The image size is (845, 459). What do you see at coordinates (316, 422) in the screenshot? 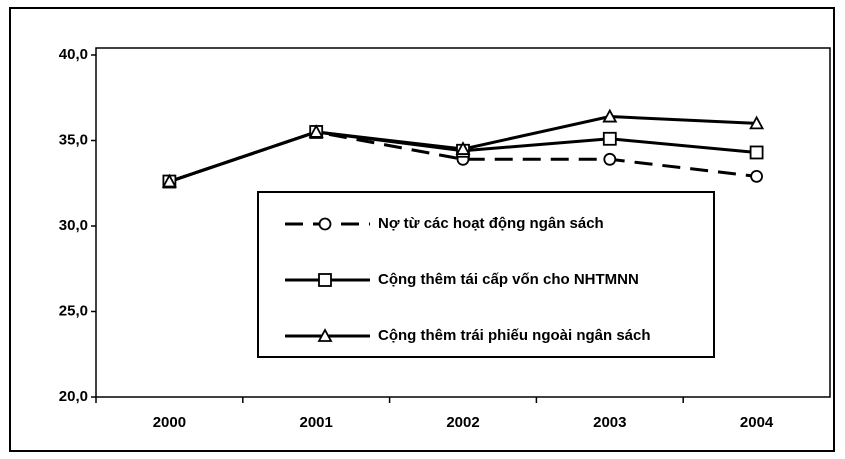
I see `x-tick-label: 2001` at bounding box center [316, 422].